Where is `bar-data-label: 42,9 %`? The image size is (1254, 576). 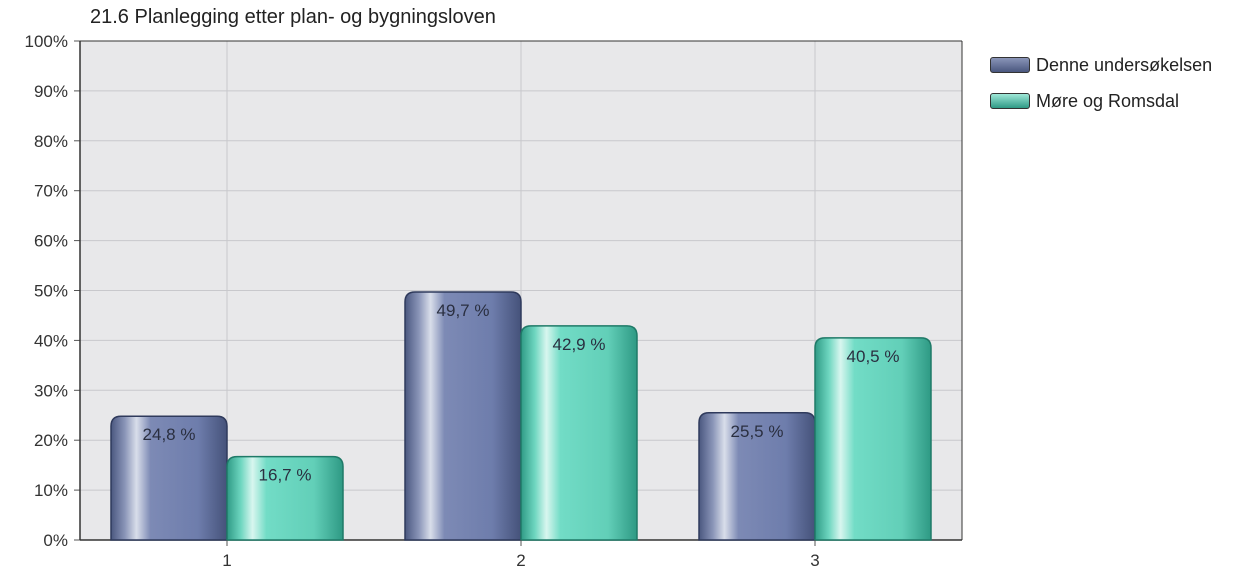
bar-data-label: 42,9 % is located at coordinates (579, 344).